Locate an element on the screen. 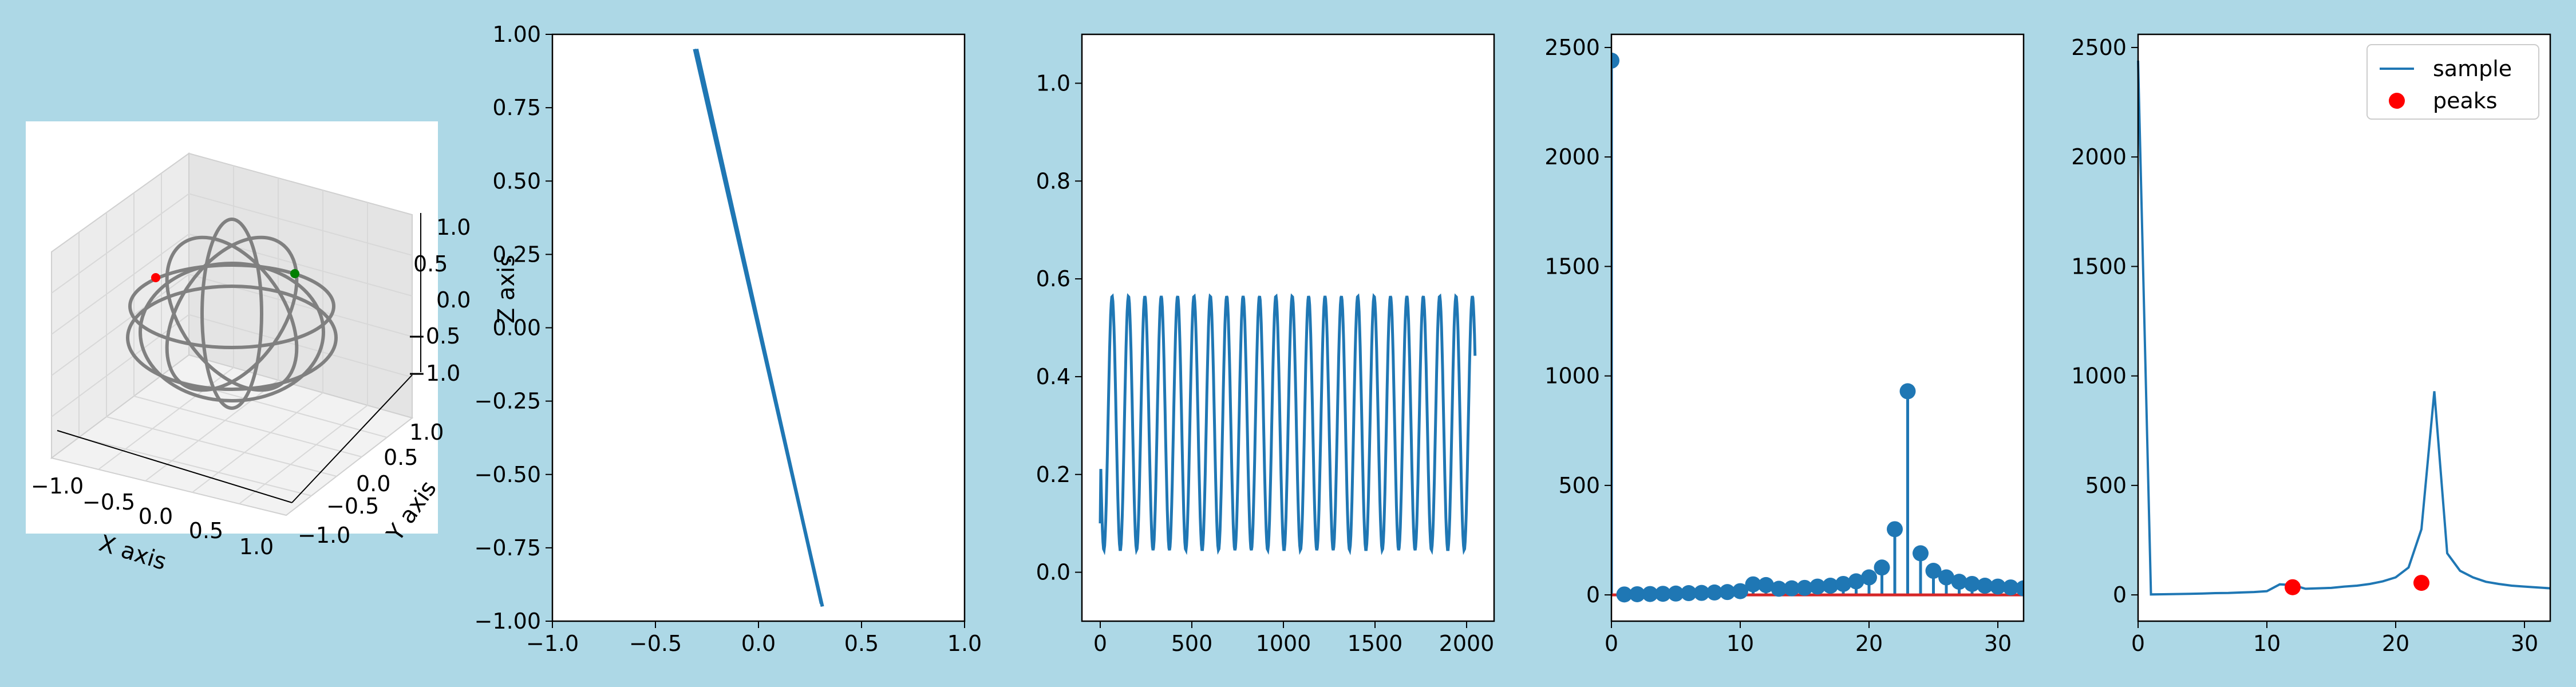  x-tick-label: 1.0 is located at coordinates (964, 643).